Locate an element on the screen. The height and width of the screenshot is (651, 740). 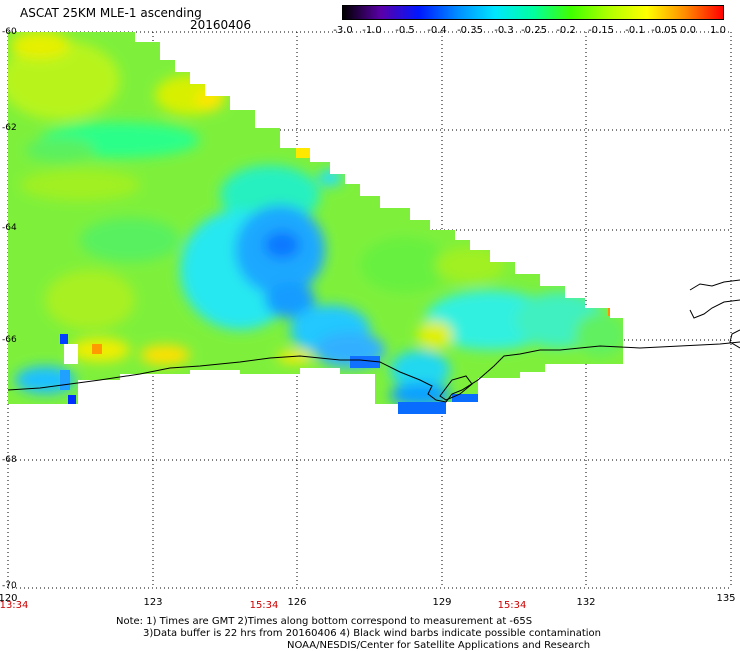
map-title: ASCAT 25KM MLE-1 ascending is located at coordinates (111, 13).